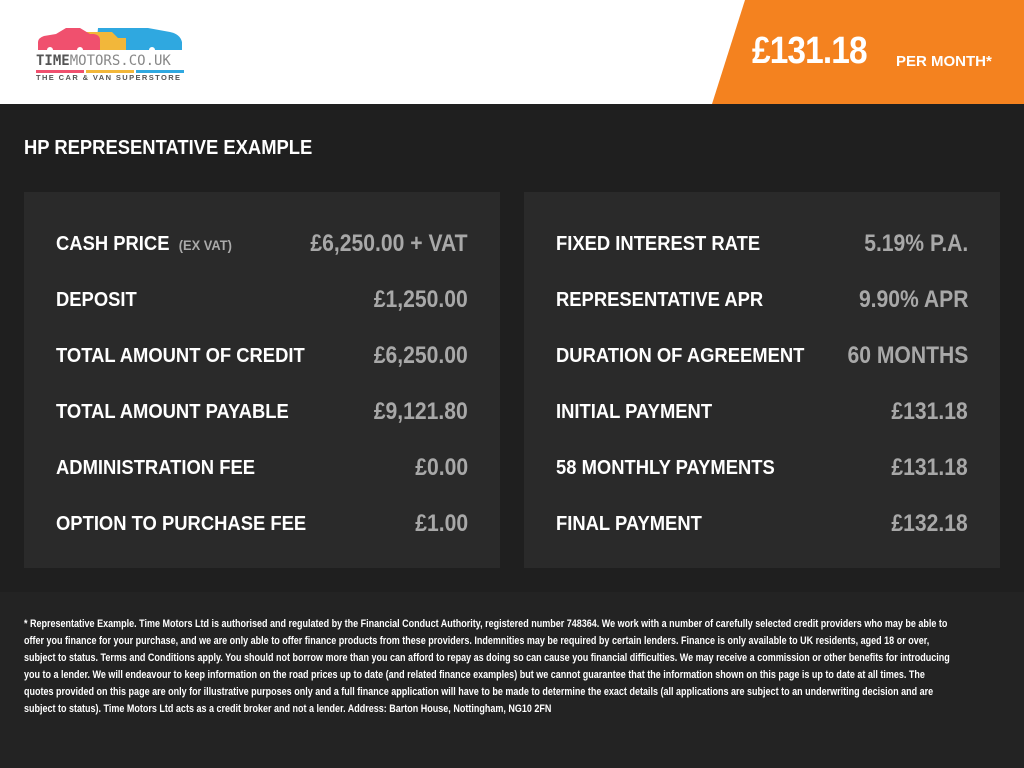  What do you see at coordinates (762, 524) in the screenshot?
I see `finance-row: FINAL PAYMENT £132.18` at bounding box center [762, 524].